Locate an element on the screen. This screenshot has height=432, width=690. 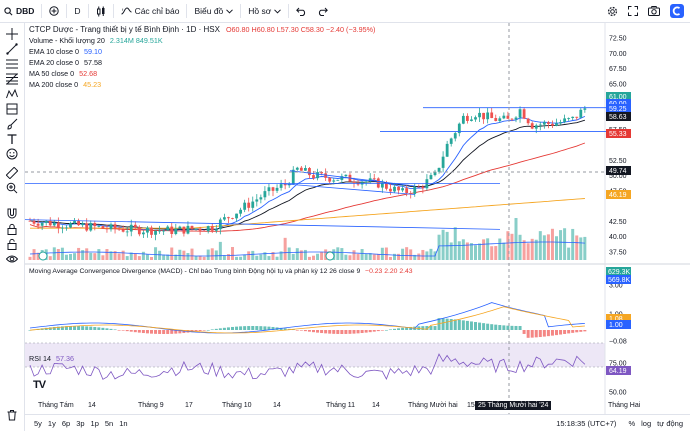
fullscreen-button is located at coordinates (633, 11).